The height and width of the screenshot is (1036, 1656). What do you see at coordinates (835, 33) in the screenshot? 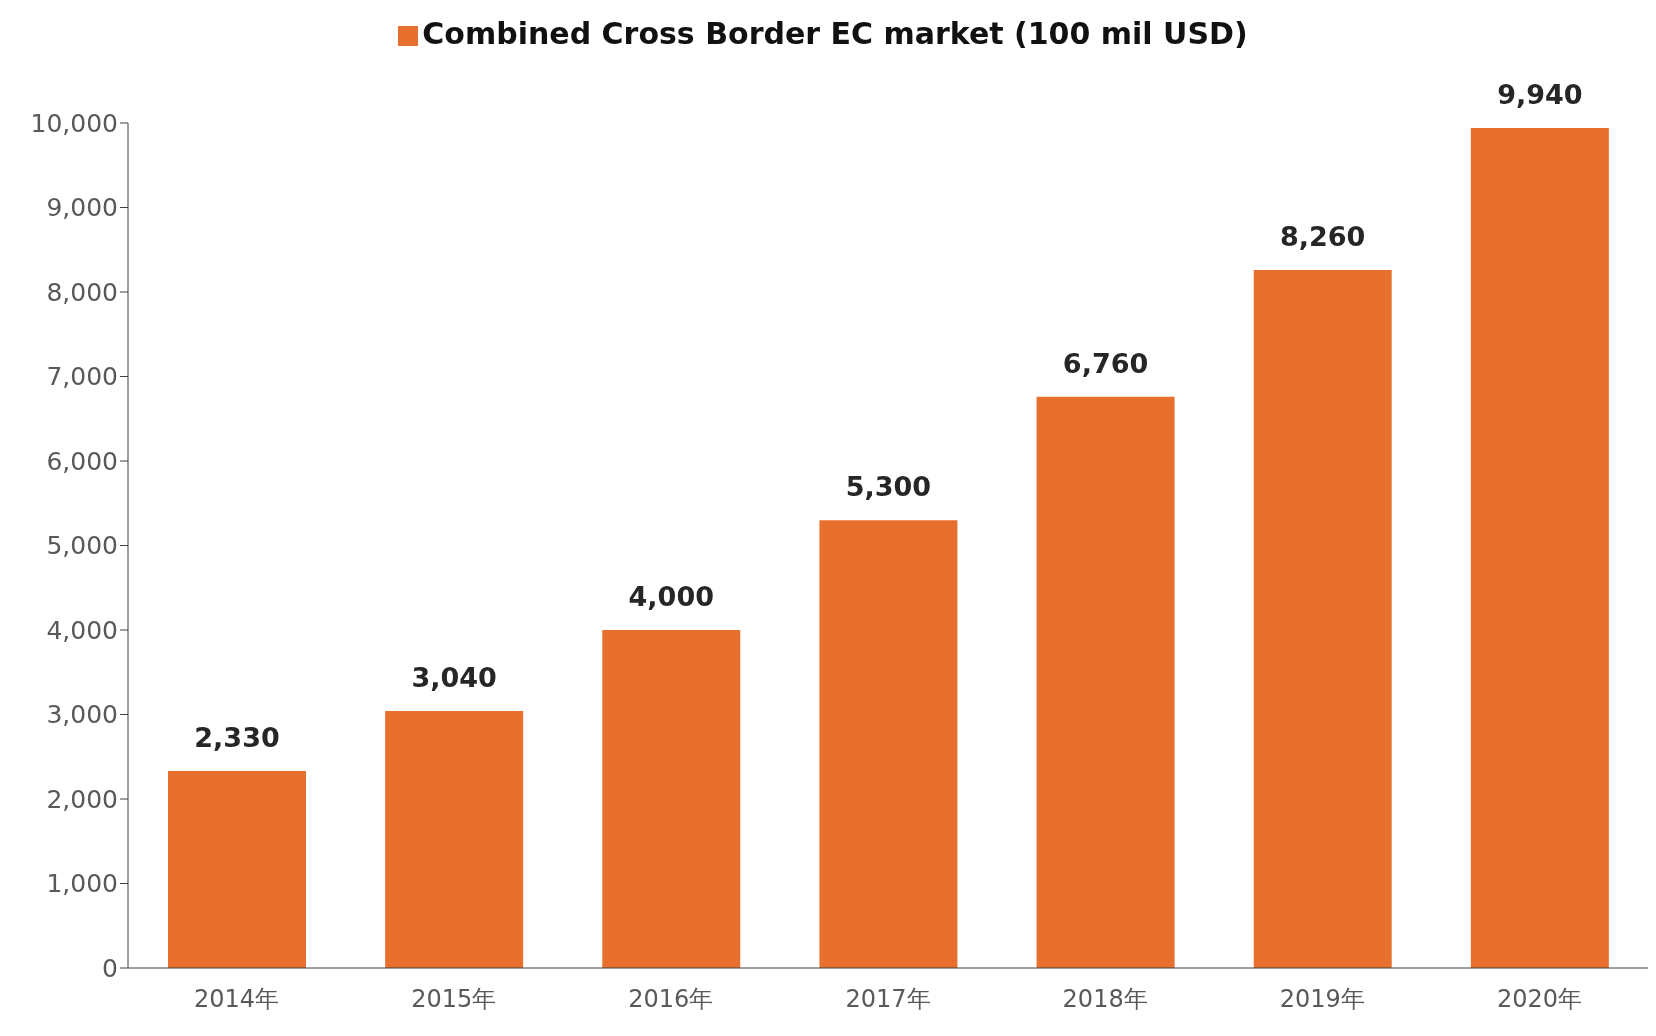
I see `legend-label: Combined Cross Border EC market (100 mil USD)` at bounding box center [835, 33].